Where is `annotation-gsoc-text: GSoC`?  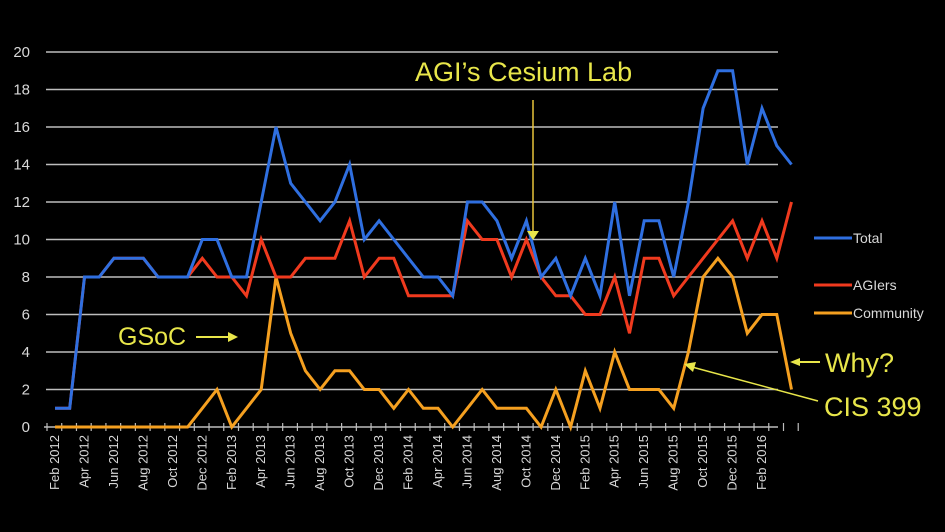
annotation-gsoc-text: GSoC is located at coordinates (152, 337).